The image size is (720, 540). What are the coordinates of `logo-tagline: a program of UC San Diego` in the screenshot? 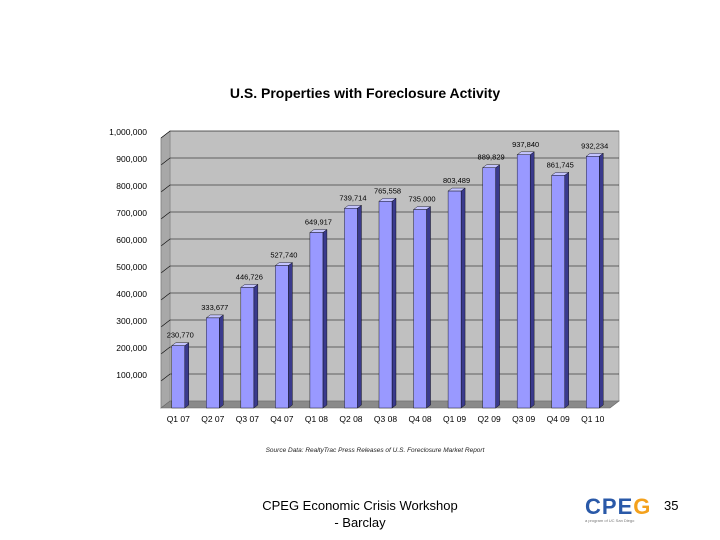 It's located at (610, 520).